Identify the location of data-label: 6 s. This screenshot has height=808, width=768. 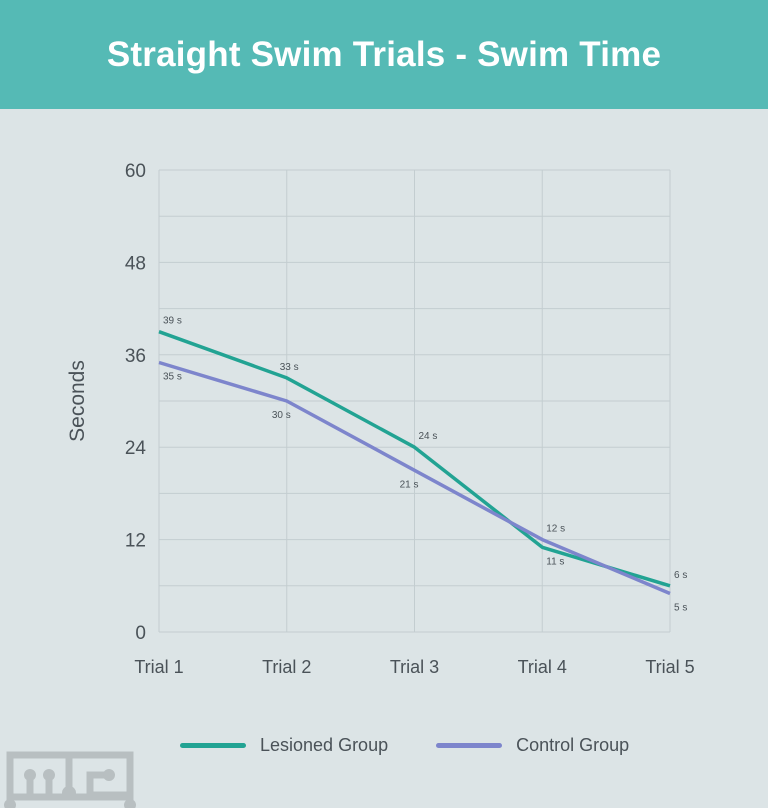
(680, 575).